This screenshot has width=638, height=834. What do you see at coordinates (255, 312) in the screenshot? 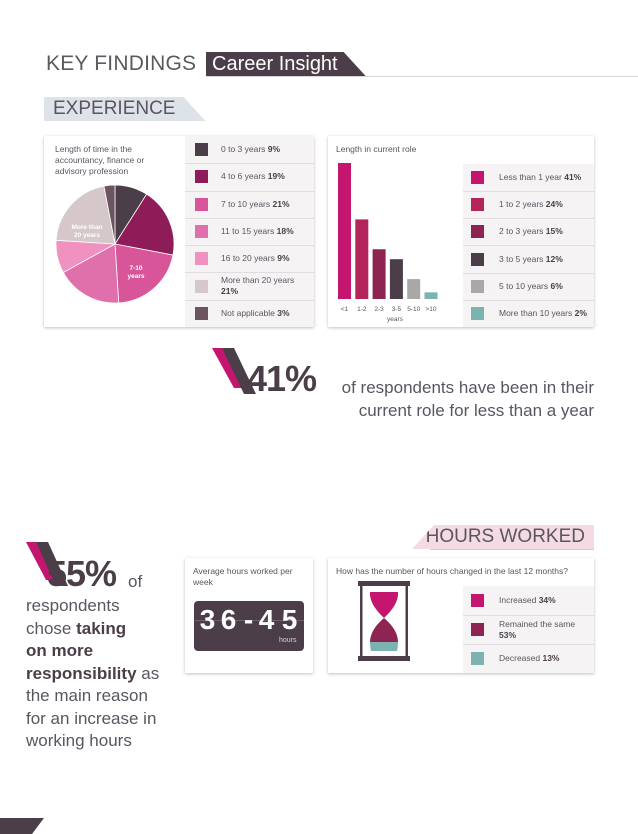
I see `legend-label: Not applicable 3%` at bounding box center [255, 312].